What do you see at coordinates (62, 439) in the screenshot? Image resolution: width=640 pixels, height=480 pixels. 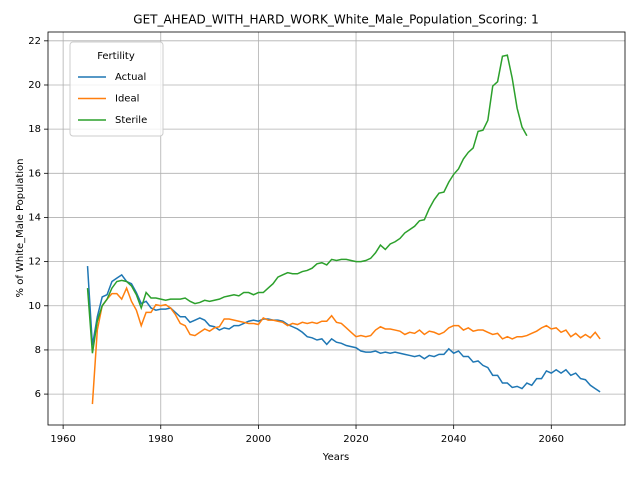 I see `x-tick-label: 1960` at bounding box center [62, 439].